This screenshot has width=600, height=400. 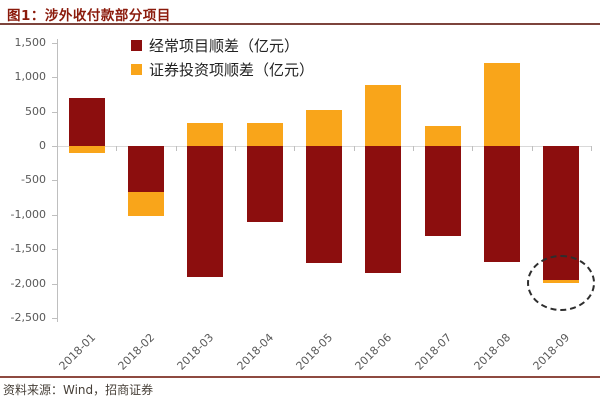 I want to click on y-axis-label: -500, so click(x=33, y=180).